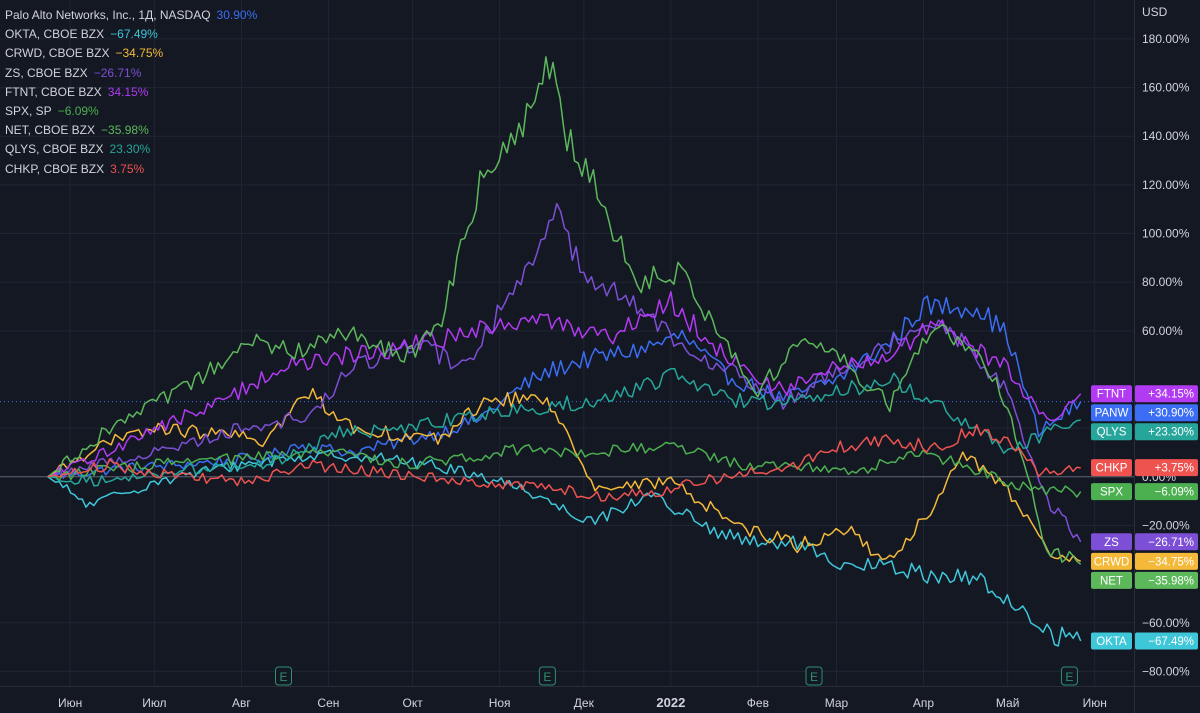 The image size is (1200, 713). What do you see at coordinates (1166, 525) in the screenshot?
I see `y-tick-label: −20.00%` at bounding box center [1166, 525].